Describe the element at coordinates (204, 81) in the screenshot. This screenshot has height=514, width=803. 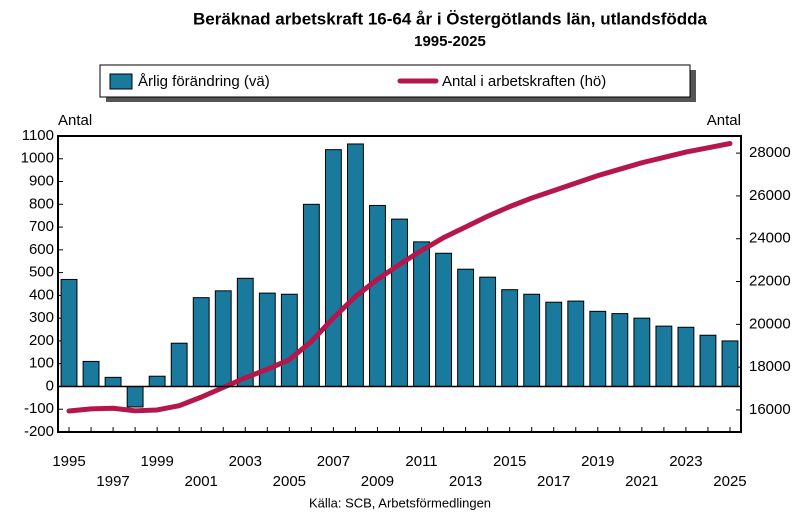
I see `legend-label: Årlig förändring (vä)` at that location.